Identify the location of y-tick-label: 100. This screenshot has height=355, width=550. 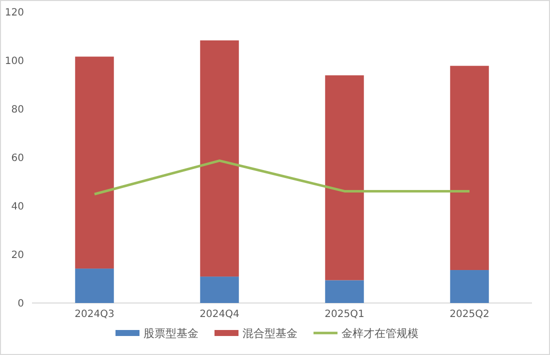
(14, 61).